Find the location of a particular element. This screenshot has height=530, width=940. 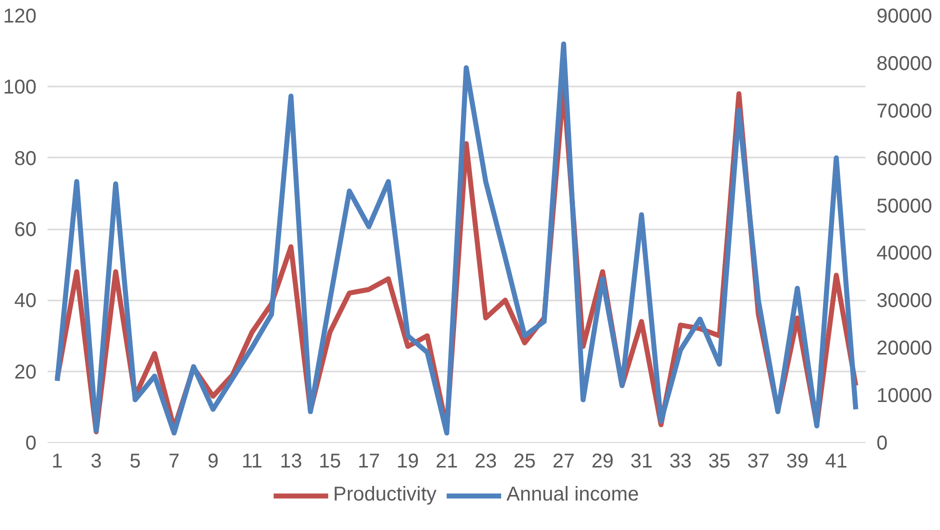

y-tick-label: 120 is located at coordinates (20, 17).